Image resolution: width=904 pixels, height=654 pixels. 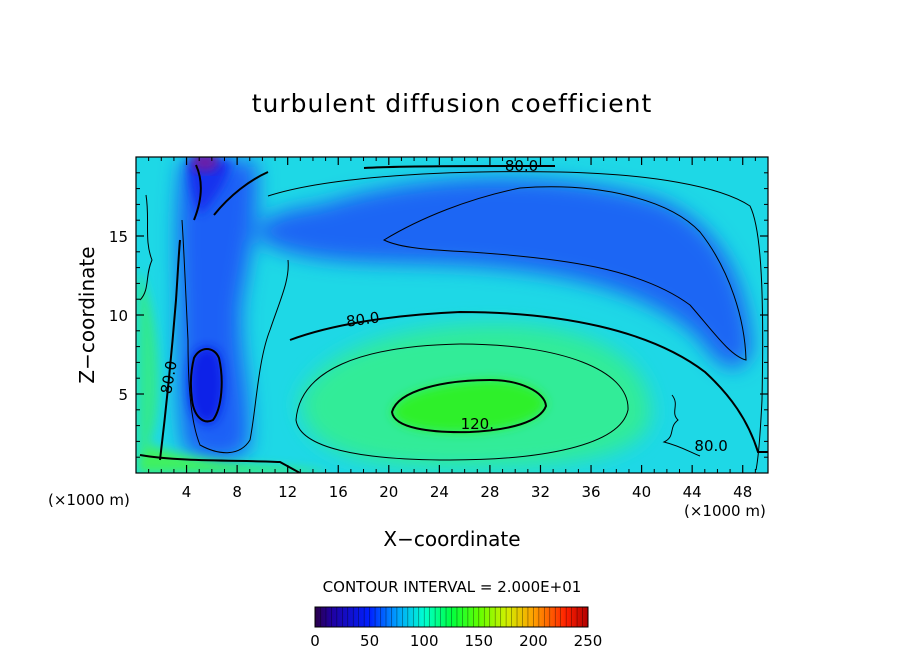 I want to click on x-unit-right: (×1000 m), so click(x=725, y=511).